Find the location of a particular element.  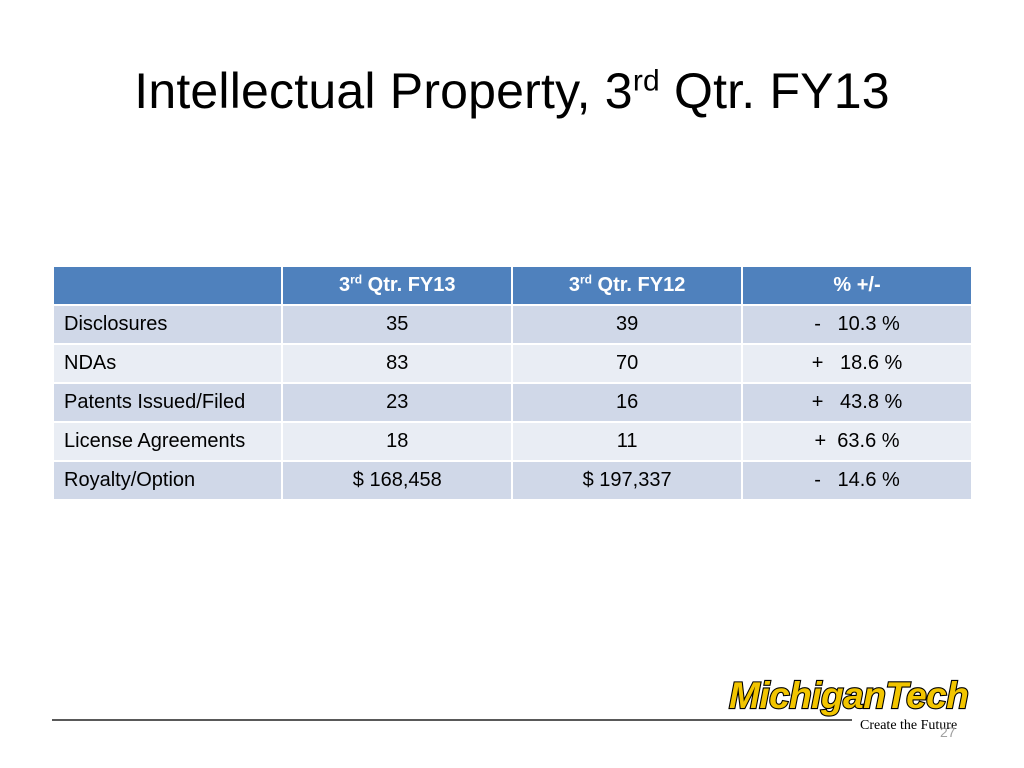

michigan-tech-logo: MichiganTech Create the Future is located at coordinates (849, 703).